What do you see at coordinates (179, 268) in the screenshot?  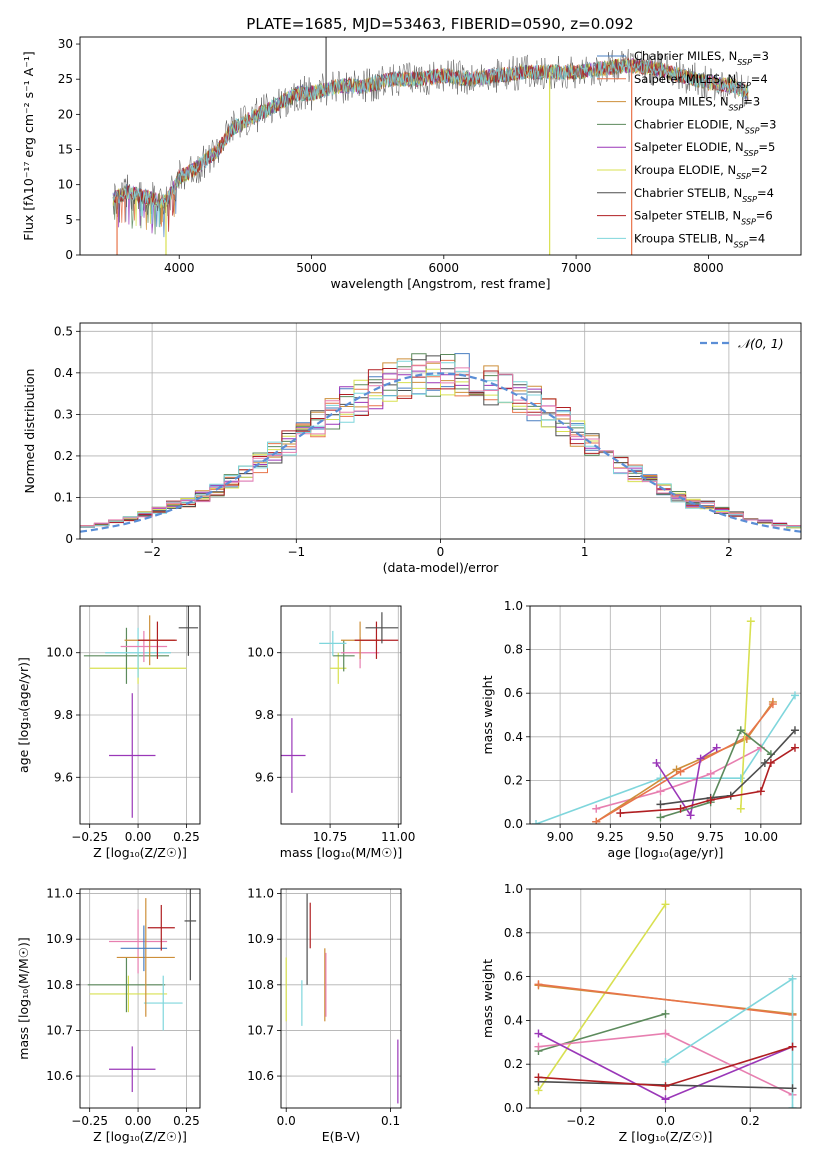 I see `x-tick-label: 4000` at bounding box center [179, 268].